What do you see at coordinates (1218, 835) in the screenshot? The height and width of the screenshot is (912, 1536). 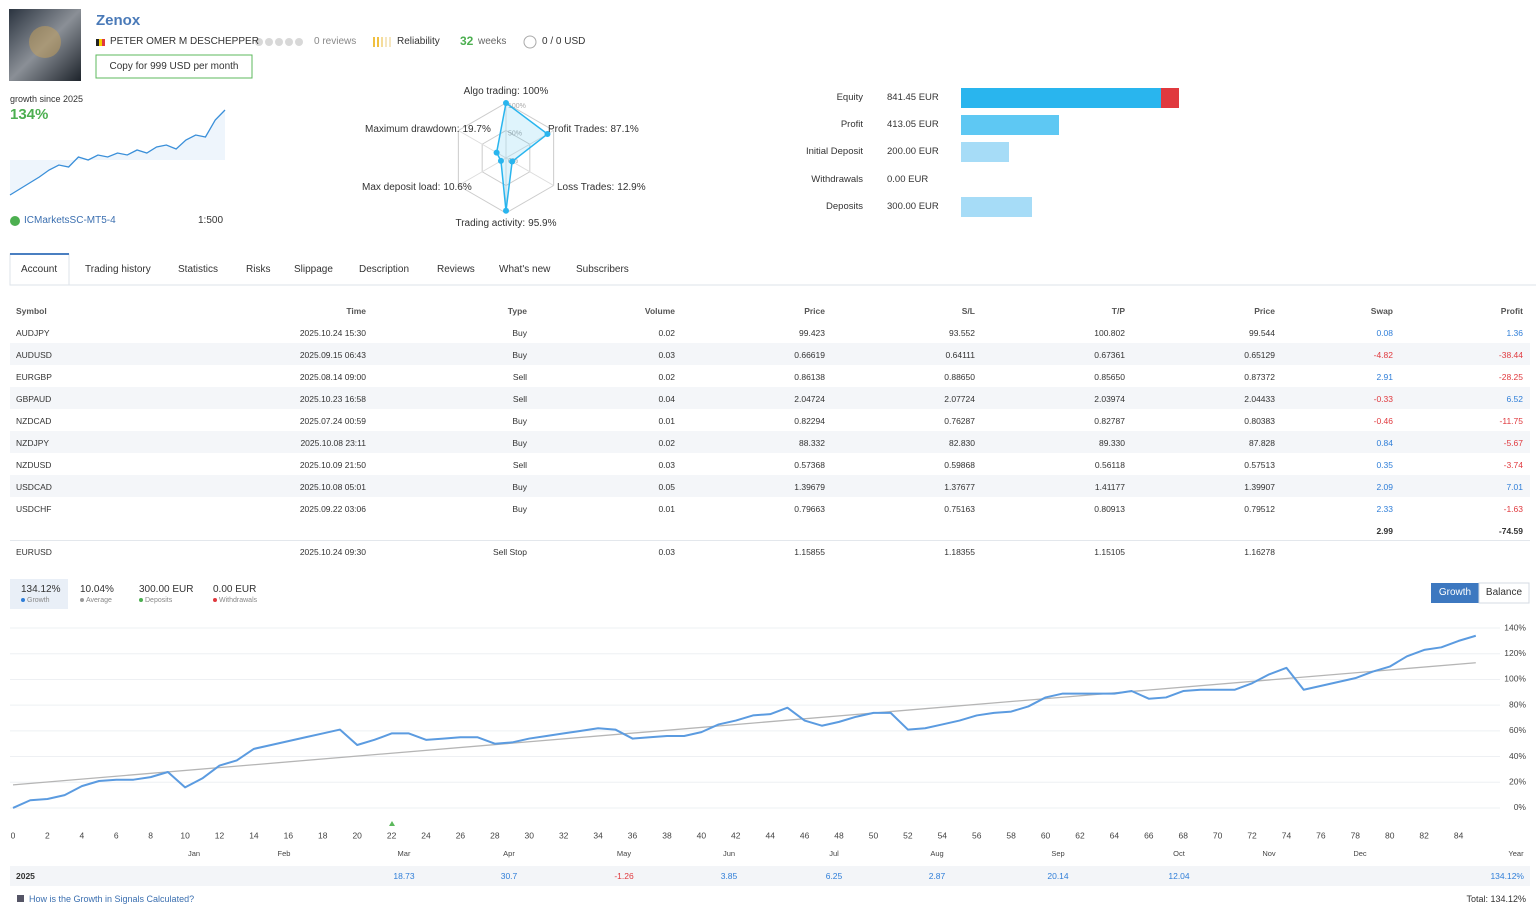 I see `x-tick-label: 70` at bounding box center [1218, 835].